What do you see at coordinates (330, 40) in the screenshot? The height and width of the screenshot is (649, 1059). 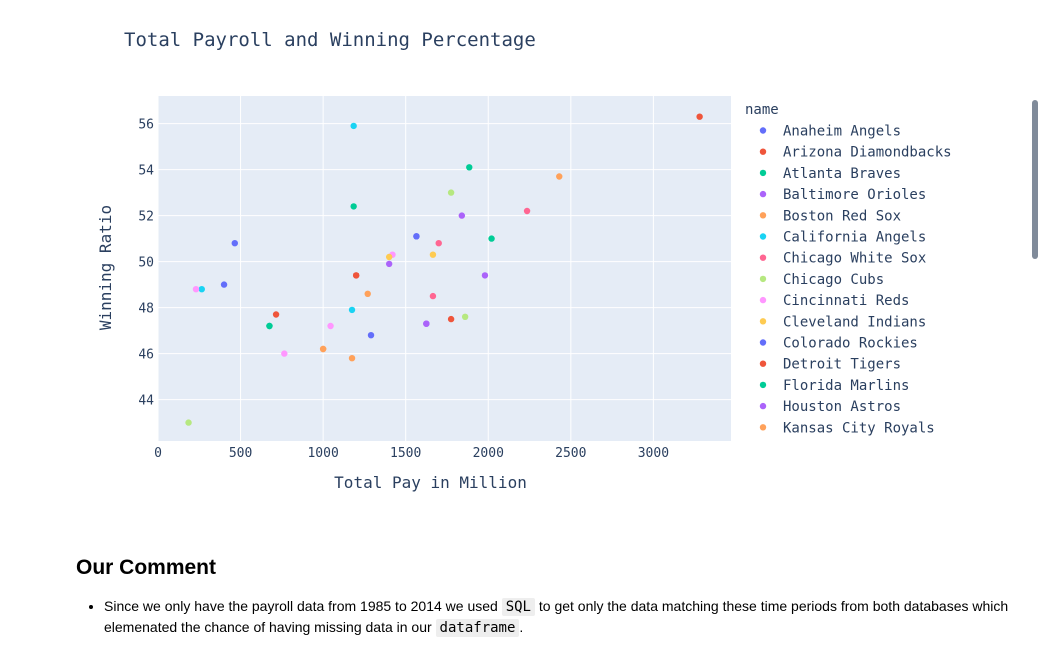 I see `chart-title: Total Payroll and Winning Percentage` at bounding box center [330, 40].